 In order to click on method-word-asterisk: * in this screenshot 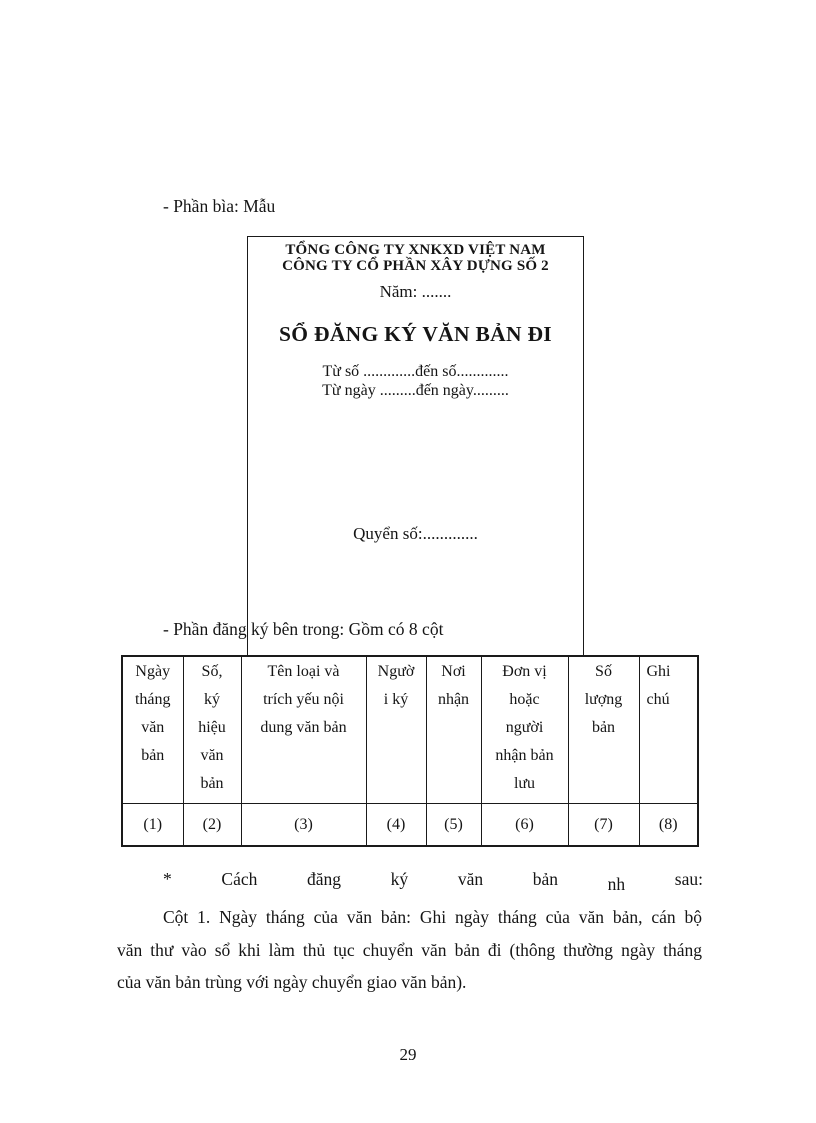, I will do `click(167, 879)`.